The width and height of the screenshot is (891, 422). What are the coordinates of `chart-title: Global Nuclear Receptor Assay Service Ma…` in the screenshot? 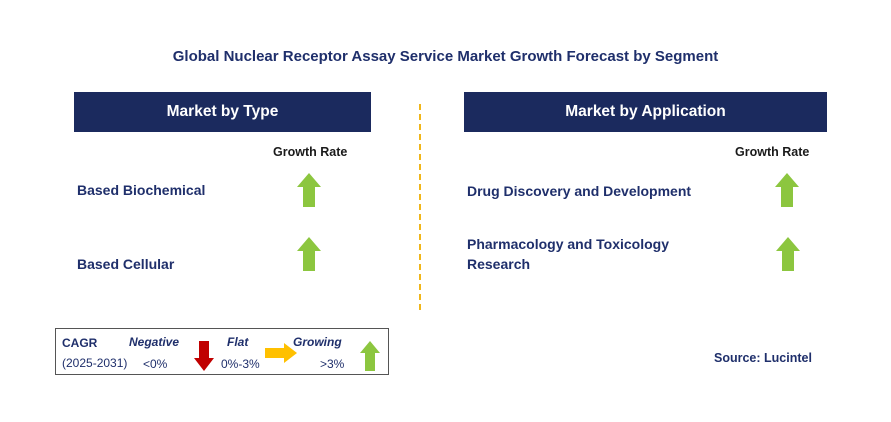 It's located at (445, 56).